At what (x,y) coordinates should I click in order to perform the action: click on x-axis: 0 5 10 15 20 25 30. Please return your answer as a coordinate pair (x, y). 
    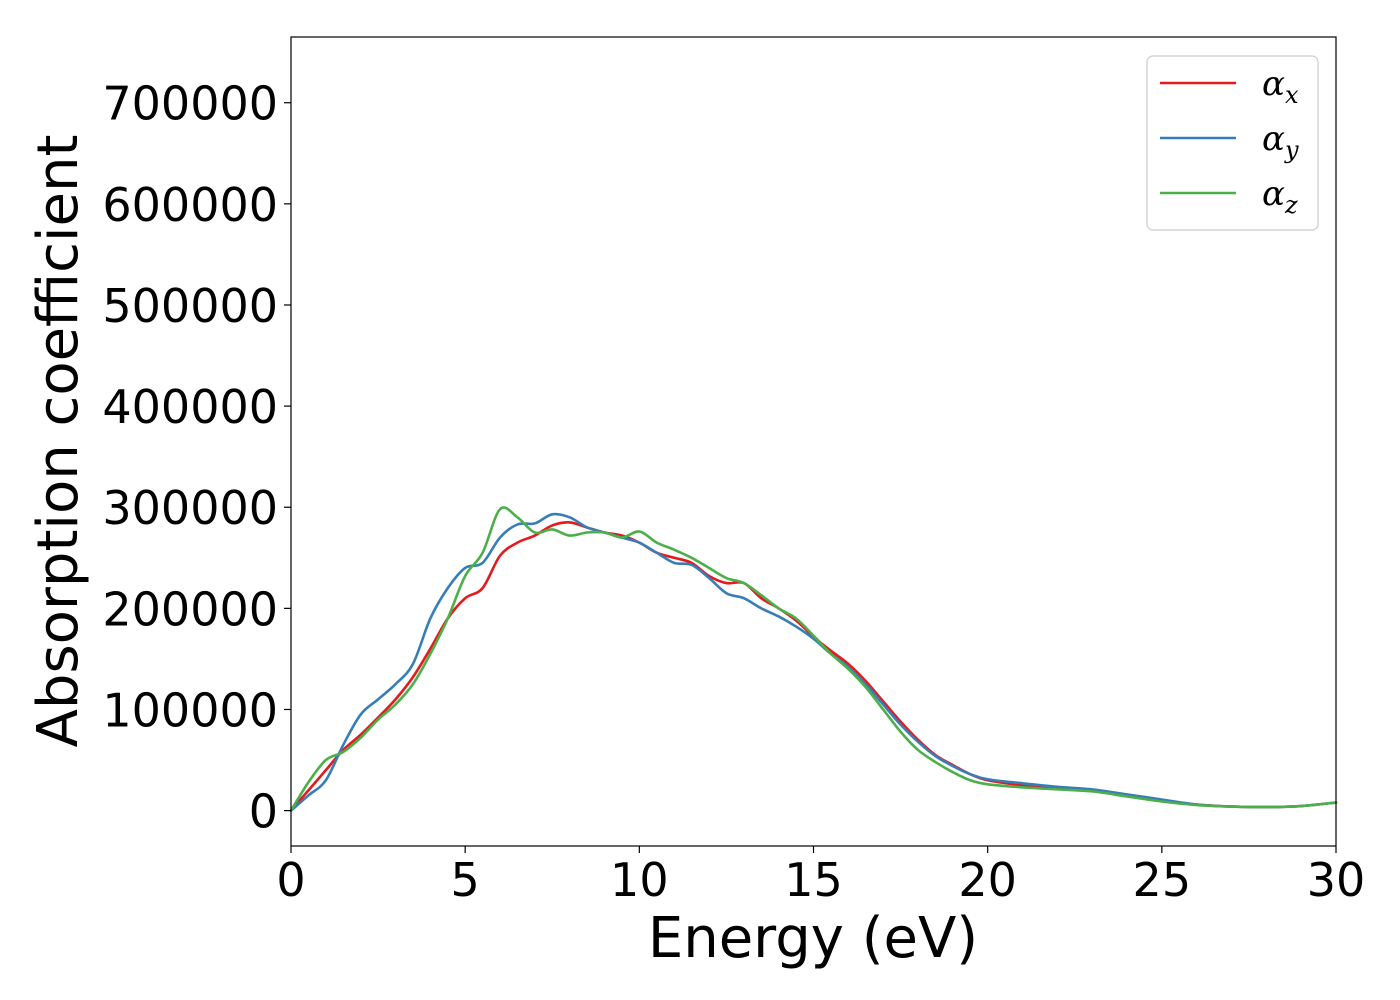
    Looking at the image, I should click on (820, 876).